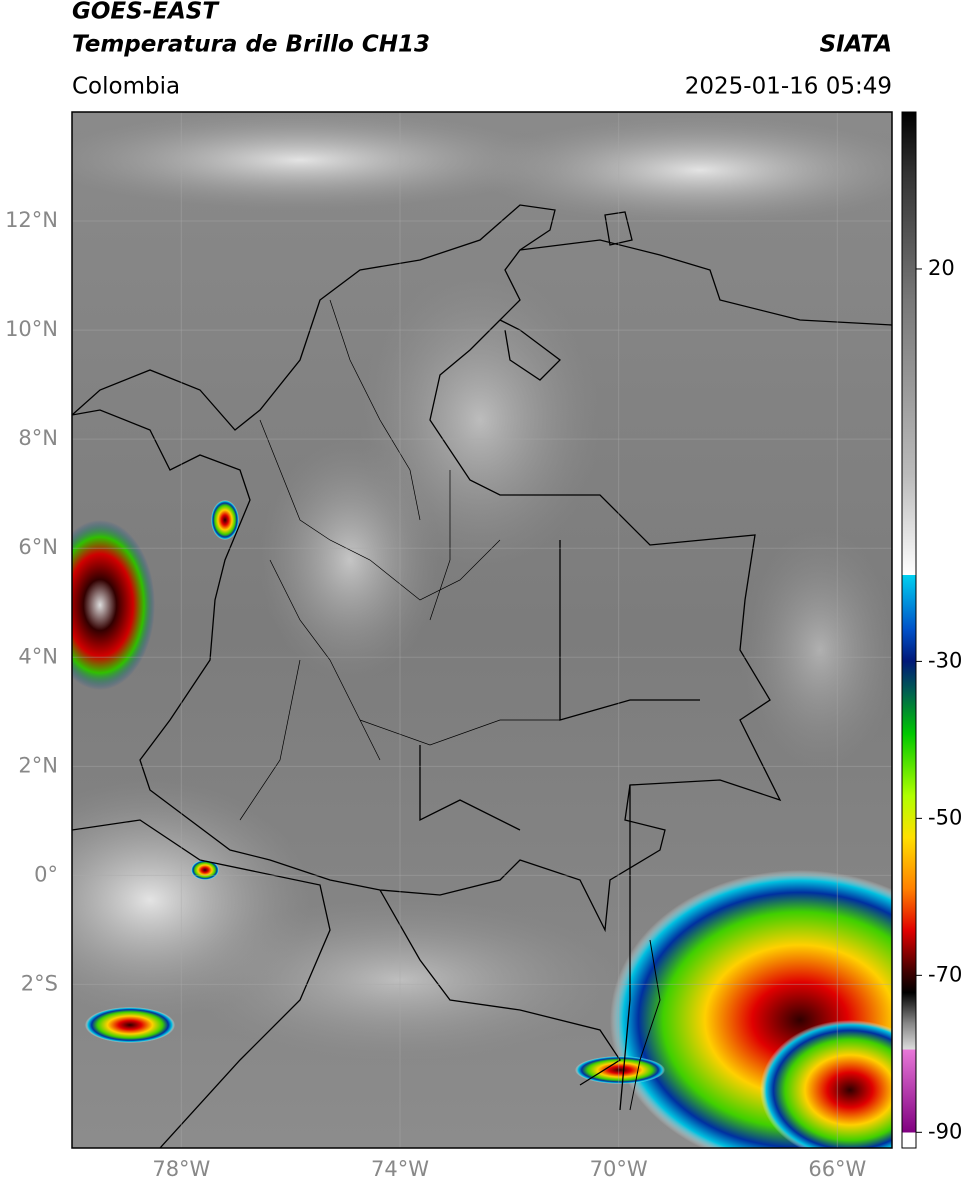  What do you see at coordinates (38, 765) in the screenshot?
I see `lat-tick-label: 2°N` at bounding box center [38, 765].